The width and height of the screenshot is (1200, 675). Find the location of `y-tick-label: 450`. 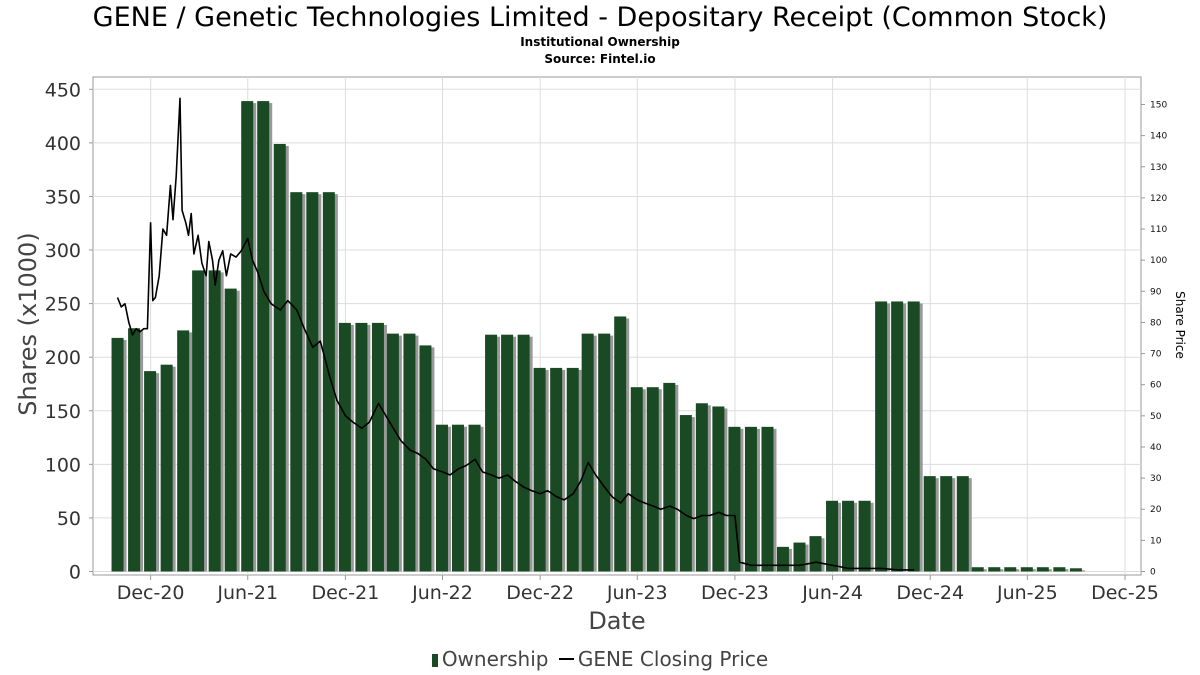

y-tick-label: 450 is located at coordinates (63, 90).